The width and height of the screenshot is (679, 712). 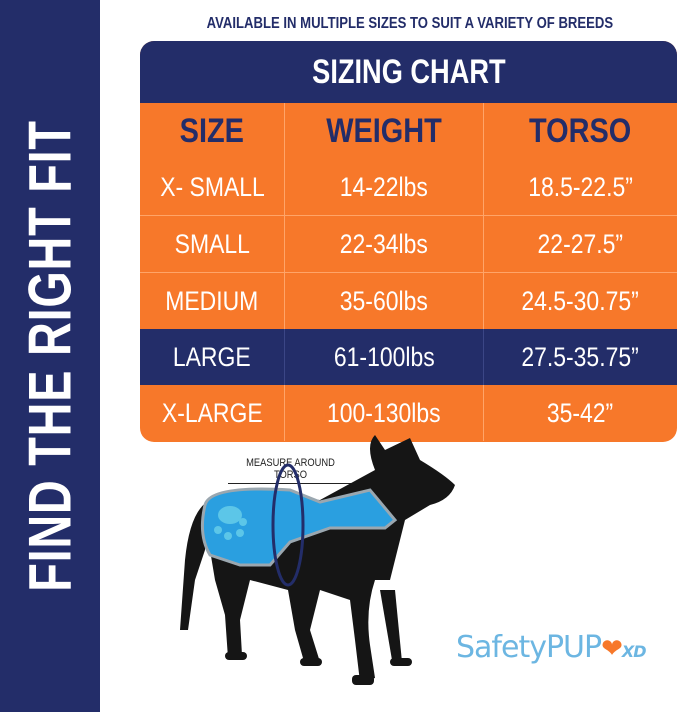 I want to click on header-row: SIZE WEIGHT TORSO, so click(x=408, y=131).